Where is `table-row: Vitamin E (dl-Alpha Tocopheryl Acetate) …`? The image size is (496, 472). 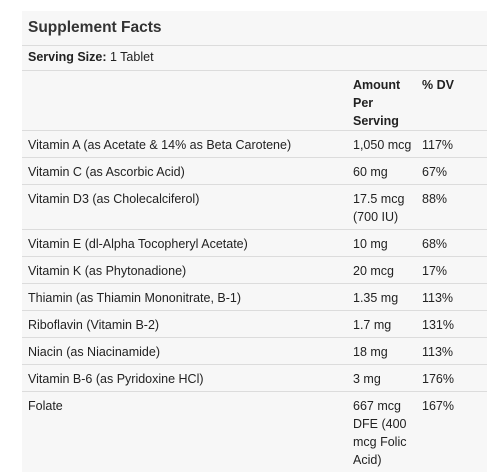 table-row: Vitamin E (dl-Alpha Tocopheryl Acetate) … is located at coordinates (254, 243).